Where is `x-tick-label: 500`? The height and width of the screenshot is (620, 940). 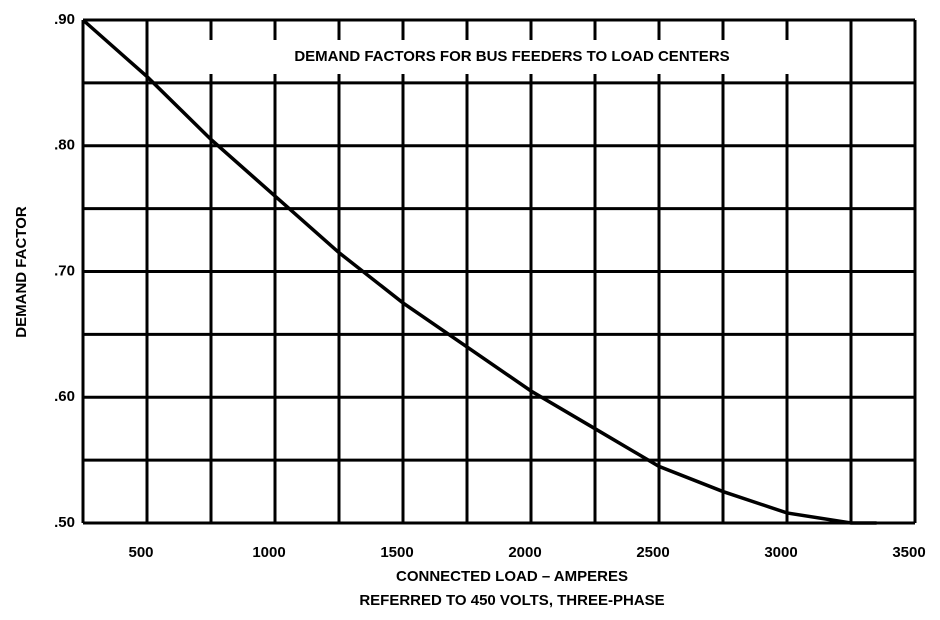
x-tick-label: 500 is located at coordinates (140, 552).